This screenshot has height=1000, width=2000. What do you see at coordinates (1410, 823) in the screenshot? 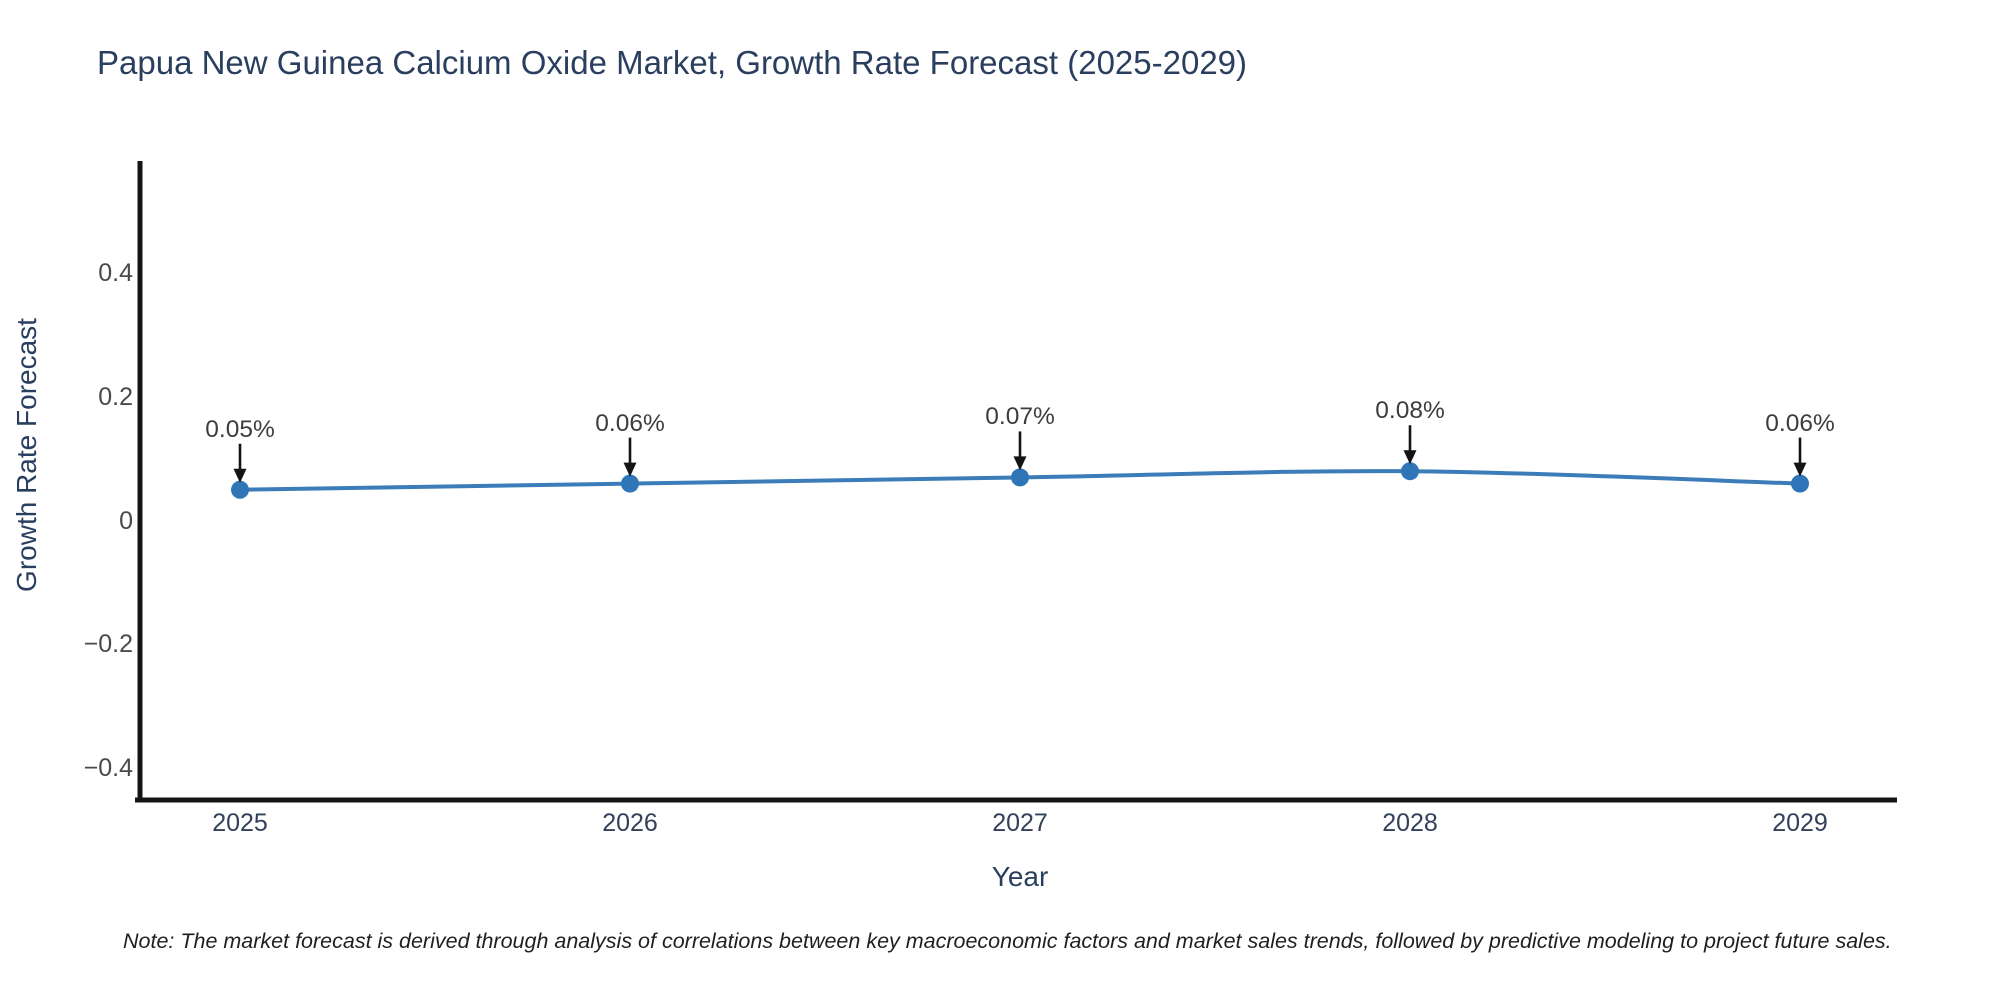
I see `x-tick-label: 2028` at bounding box center [1410, 823].